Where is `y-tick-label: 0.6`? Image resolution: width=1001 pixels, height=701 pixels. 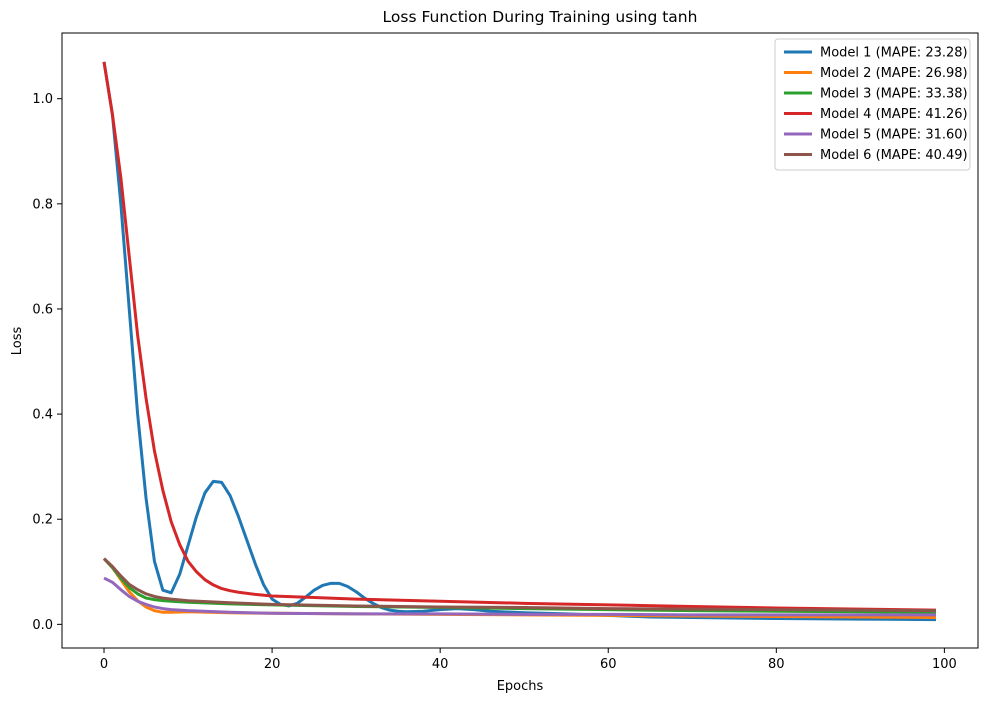 y-tick-label: 0.6 is located at coordinates (42, 309).